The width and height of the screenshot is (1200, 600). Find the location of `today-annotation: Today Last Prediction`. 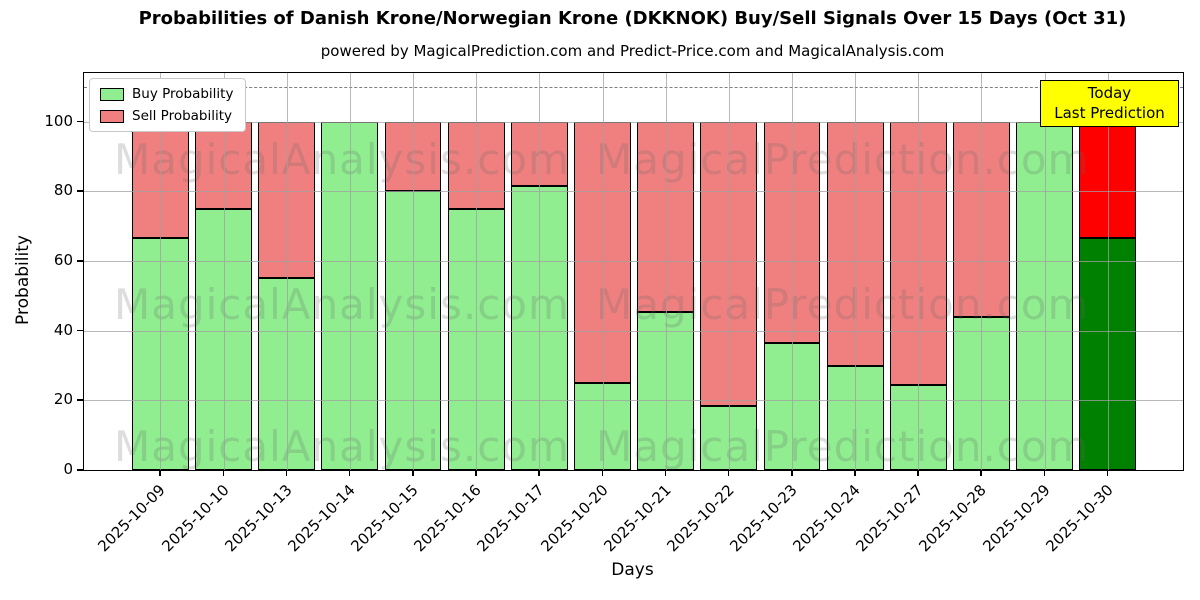

today-annotation: Today Last Prediction is located at coordinates (1109, 103).